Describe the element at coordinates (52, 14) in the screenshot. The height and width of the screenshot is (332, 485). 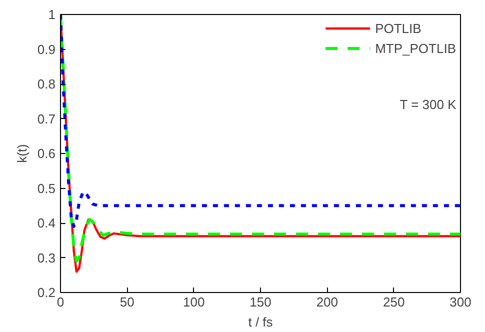
I see `y-tick-label: 1` at that location.